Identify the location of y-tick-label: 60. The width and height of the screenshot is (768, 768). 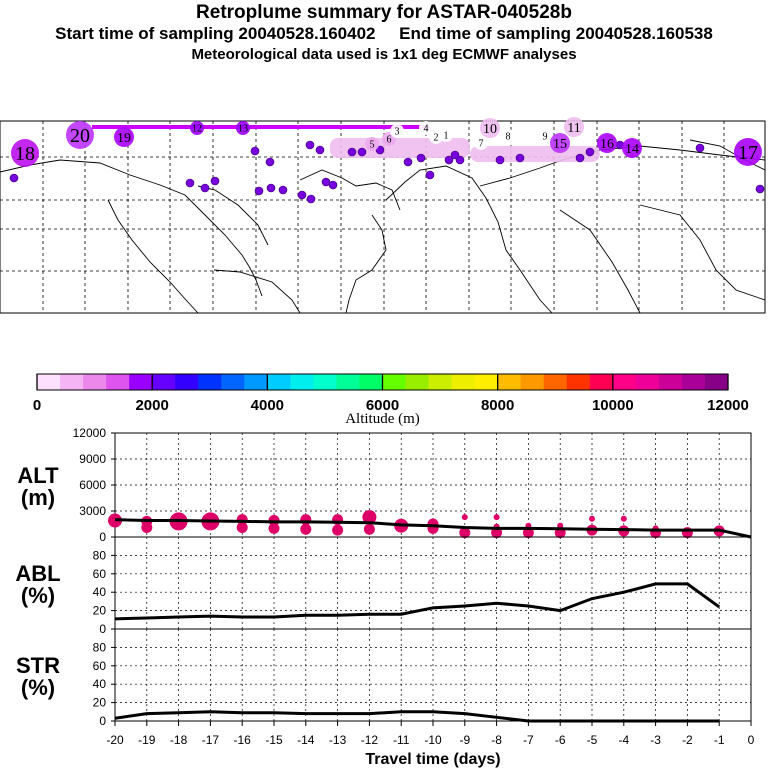
(100, 574).